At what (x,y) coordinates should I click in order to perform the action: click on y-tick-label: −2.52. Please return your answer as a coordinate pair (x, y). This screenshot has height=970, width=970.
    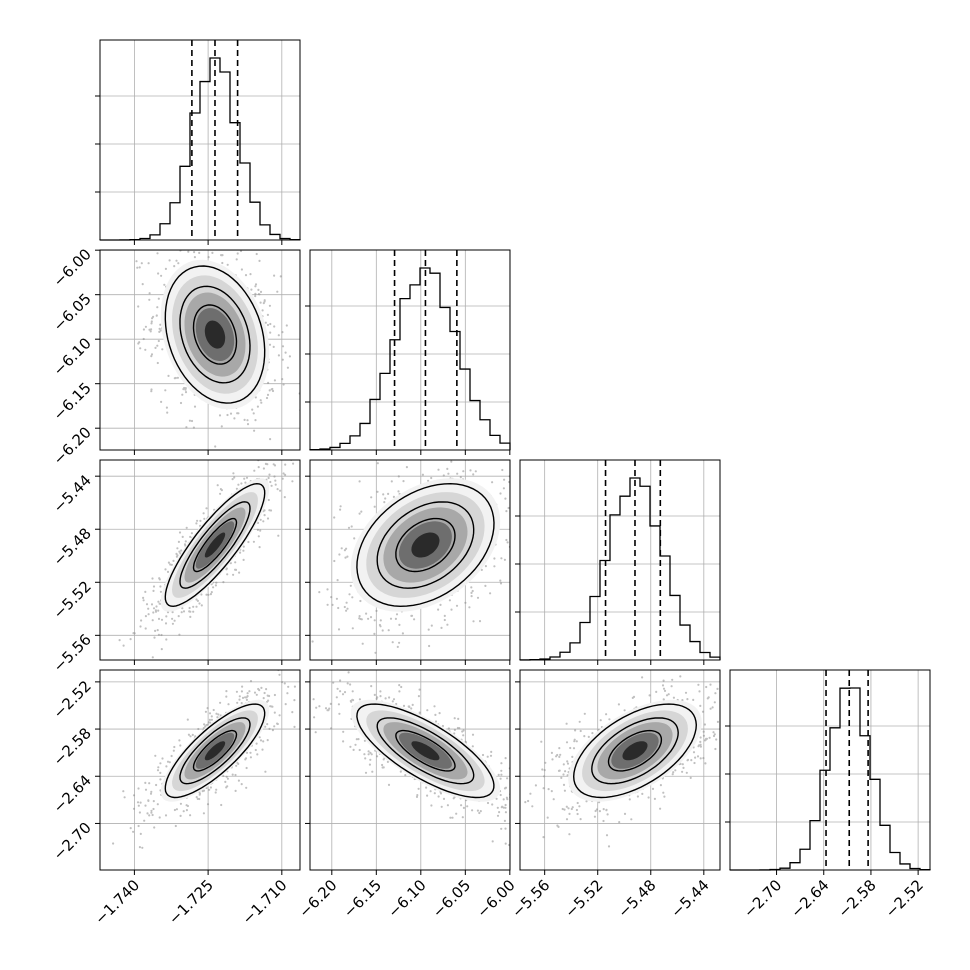
    Looking at the image, I should click on (72, 699).